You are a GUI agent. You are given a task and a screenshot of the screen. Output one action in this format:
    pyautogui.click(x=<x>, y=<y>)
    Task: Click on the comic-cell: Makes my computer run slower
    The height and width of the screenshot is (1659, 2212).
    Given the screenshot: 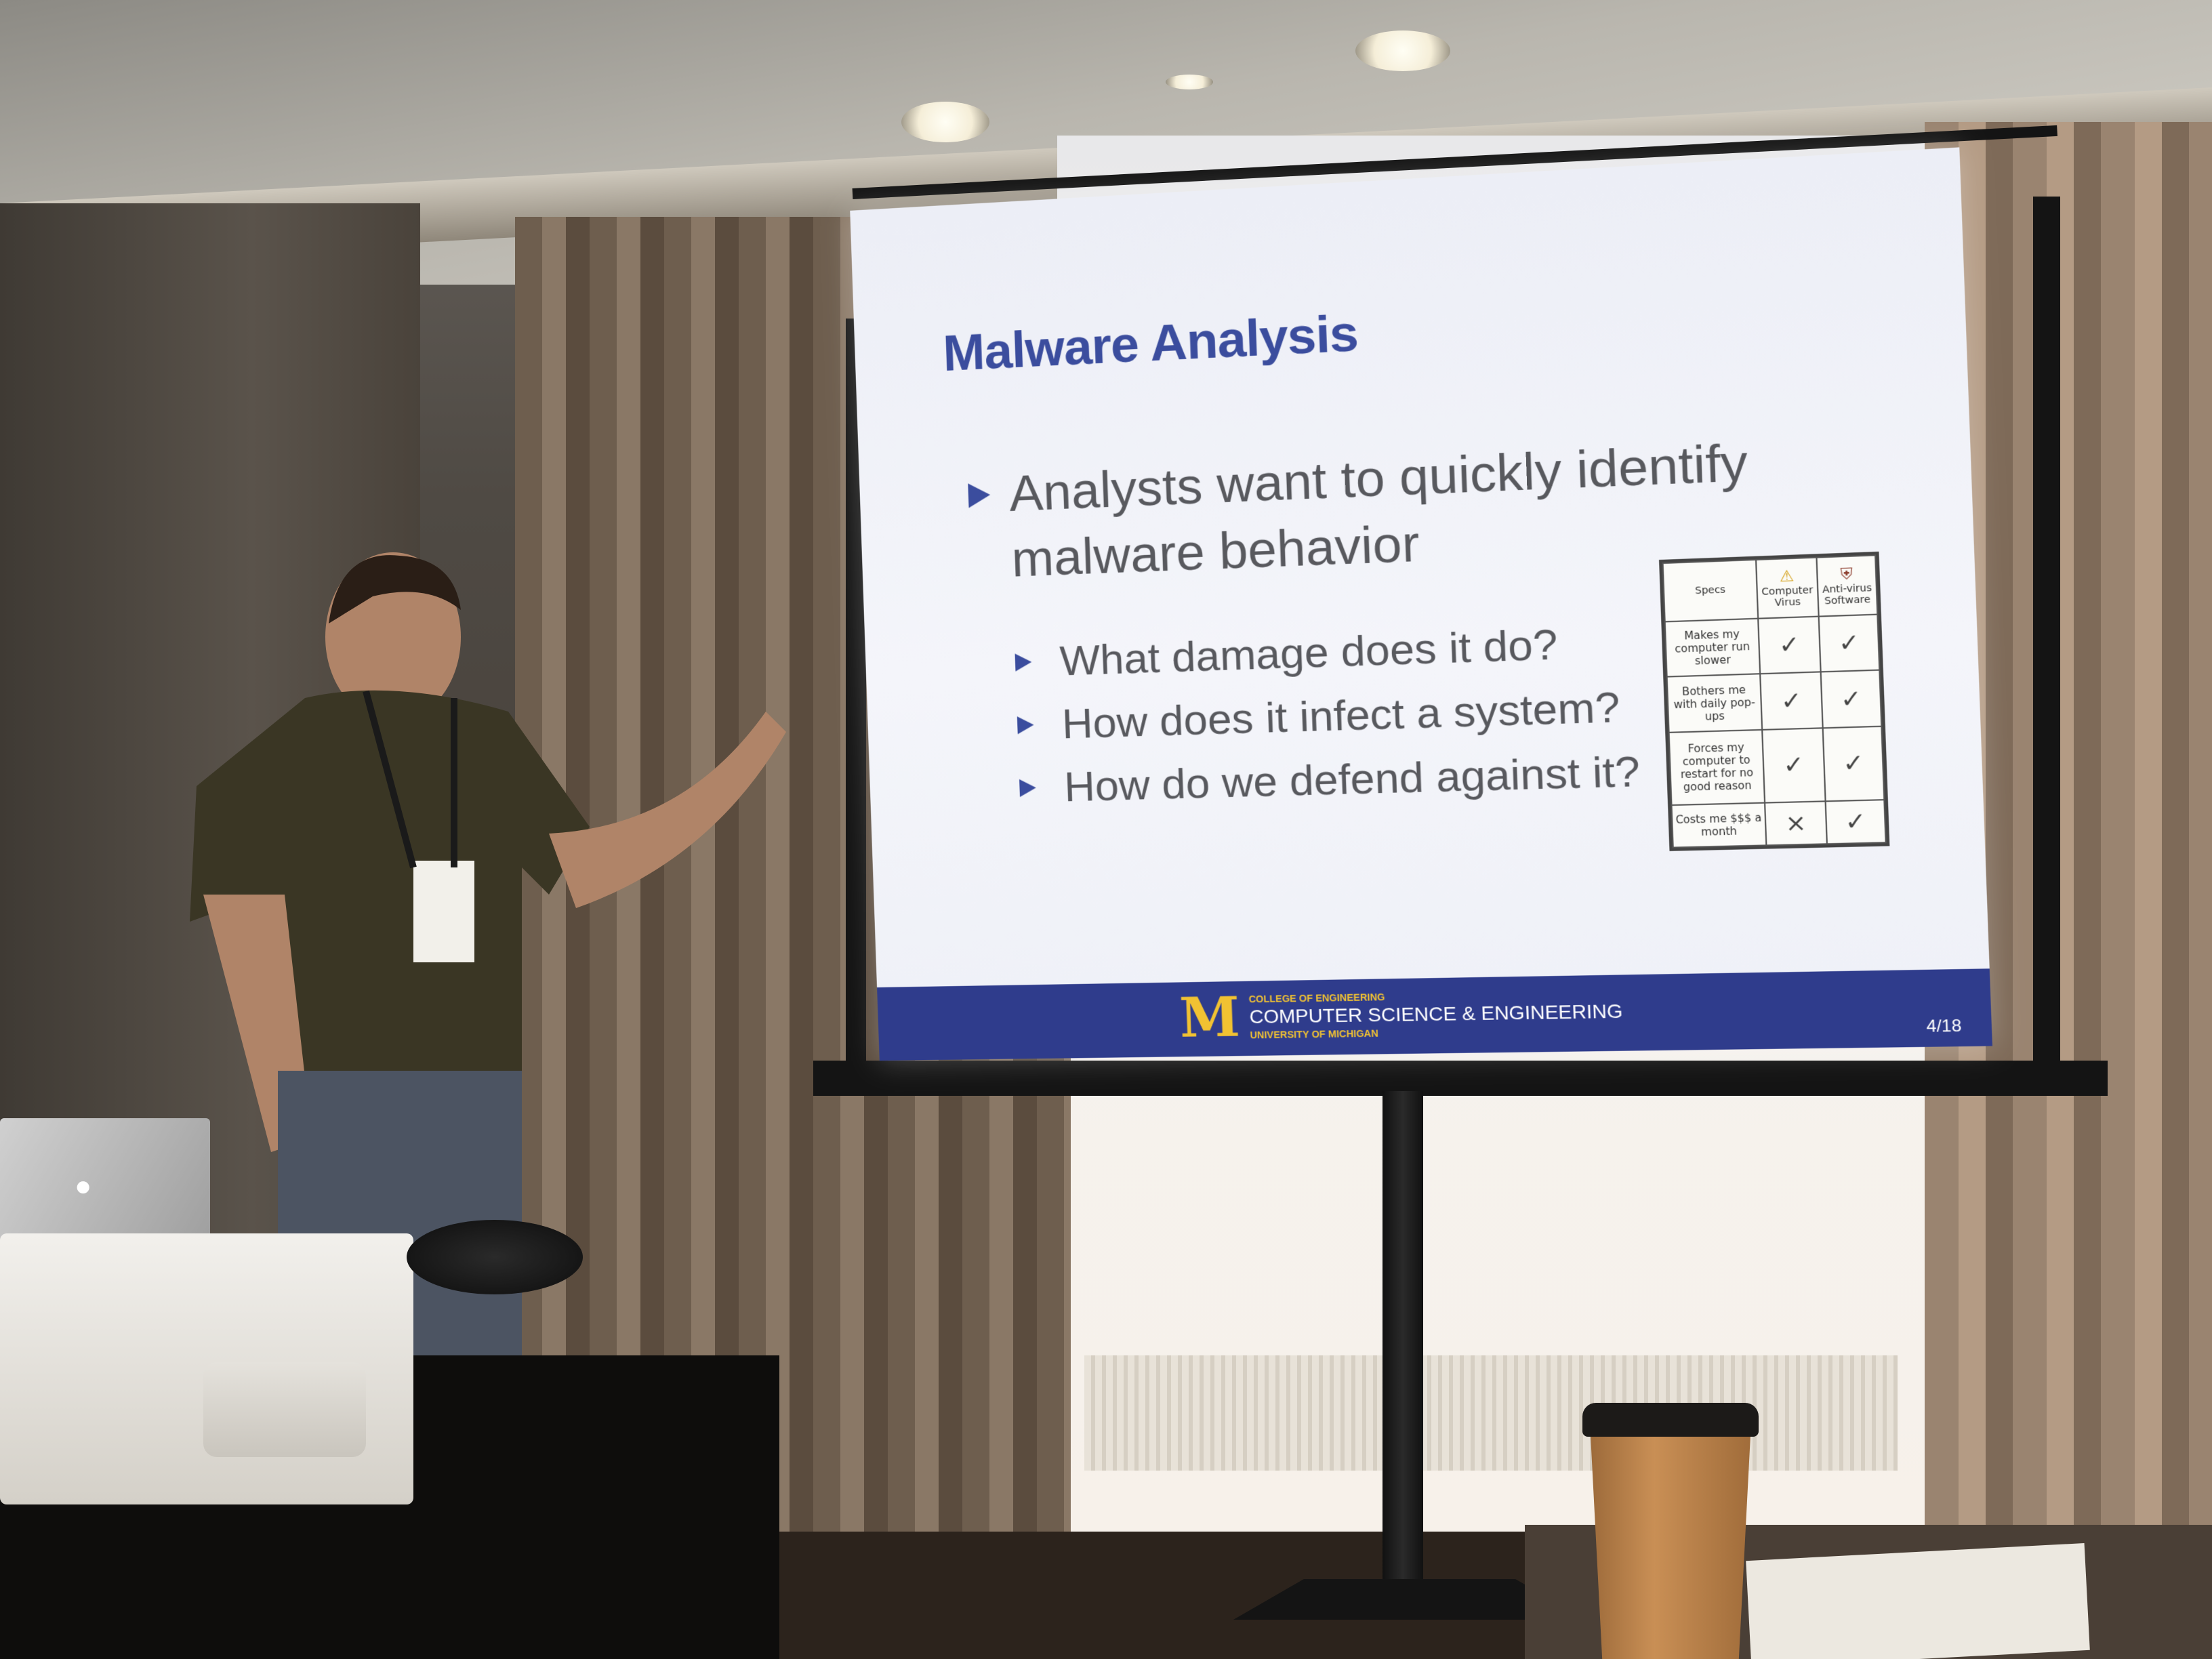 What is the action you would take?
    pyautogui.click(x=1713, y=647)
    